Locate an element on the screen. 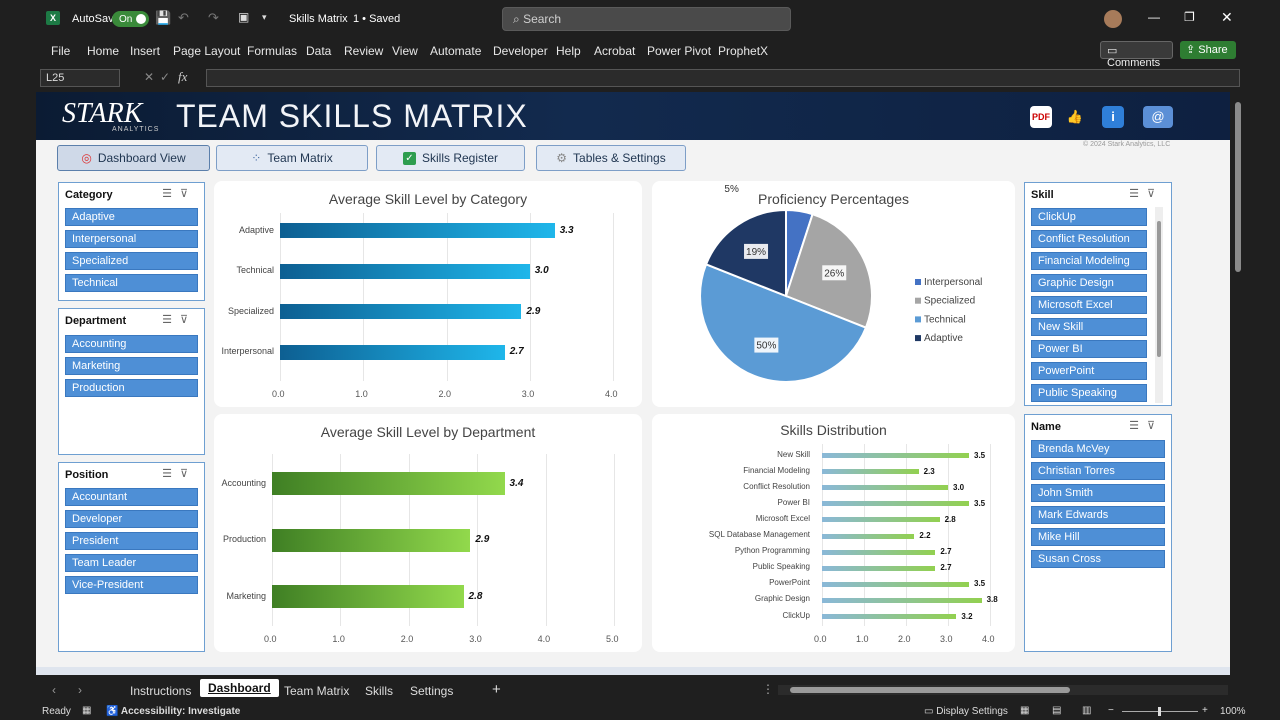 This screenshot has height=720, width=1280. save-icon: 💾 is located at coordinates (163, 17).